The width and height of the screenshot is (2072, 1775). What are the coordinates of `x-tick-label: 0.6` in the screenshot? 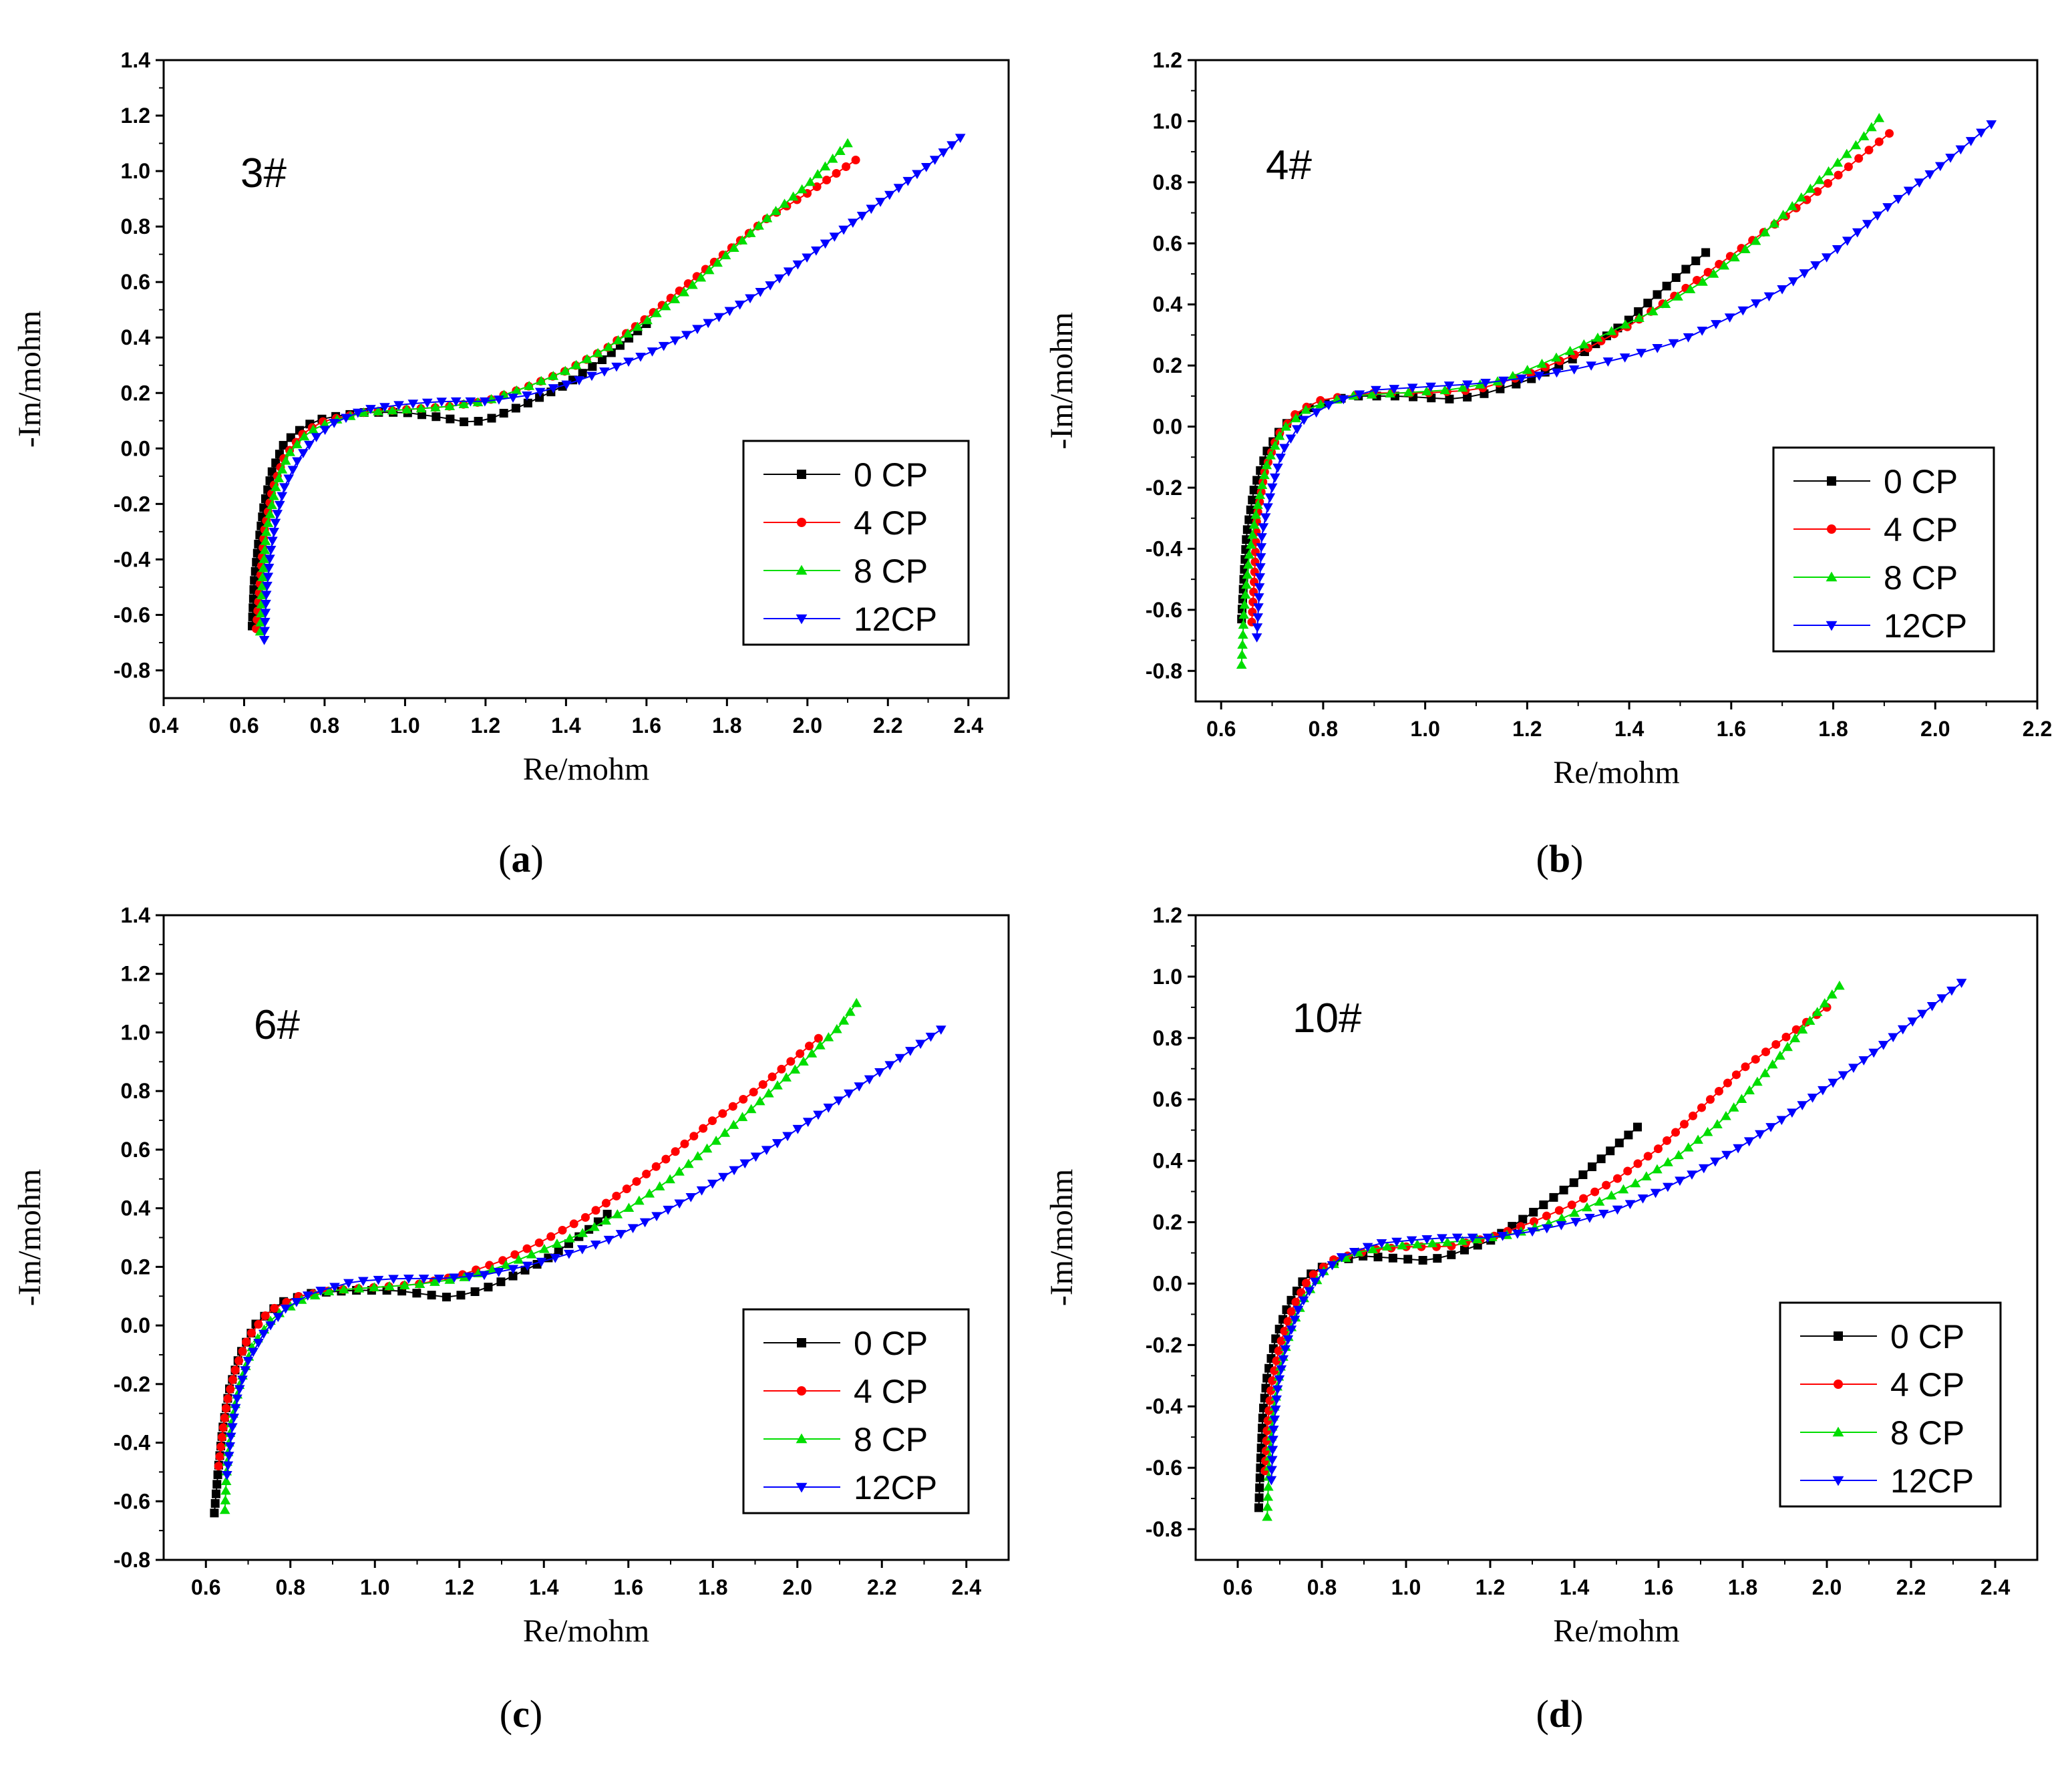 It's located at (1237, 1587).